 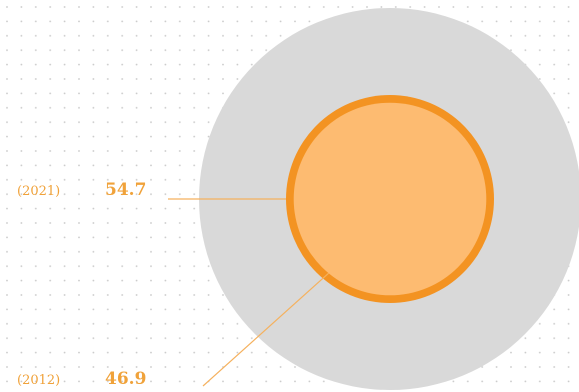 What do you see at coordinates (39, 380) in the screenshot?
I see `year-label-2012: (2012)` at bounding box center [39, 380].